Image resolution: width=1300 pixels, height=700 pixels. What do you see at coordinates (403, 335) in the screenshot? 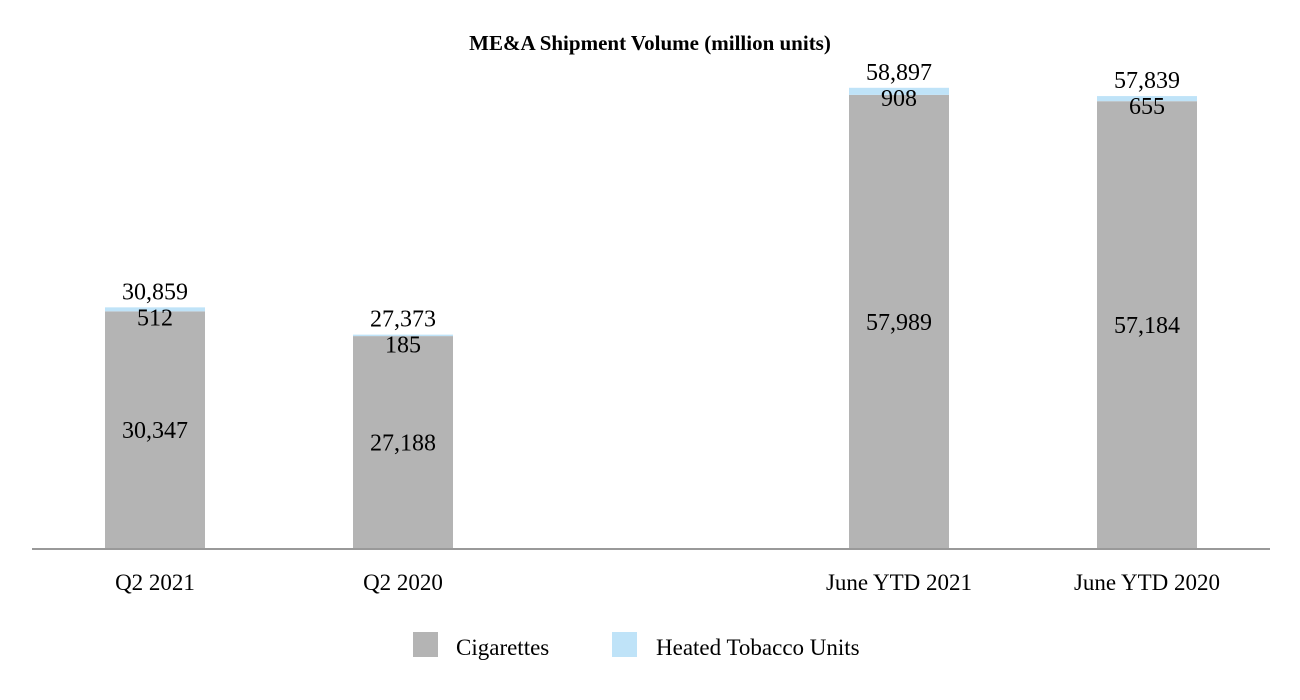
I see `bar-heated-tobacco-units-q2-2020` at bounding box center [403, 335].